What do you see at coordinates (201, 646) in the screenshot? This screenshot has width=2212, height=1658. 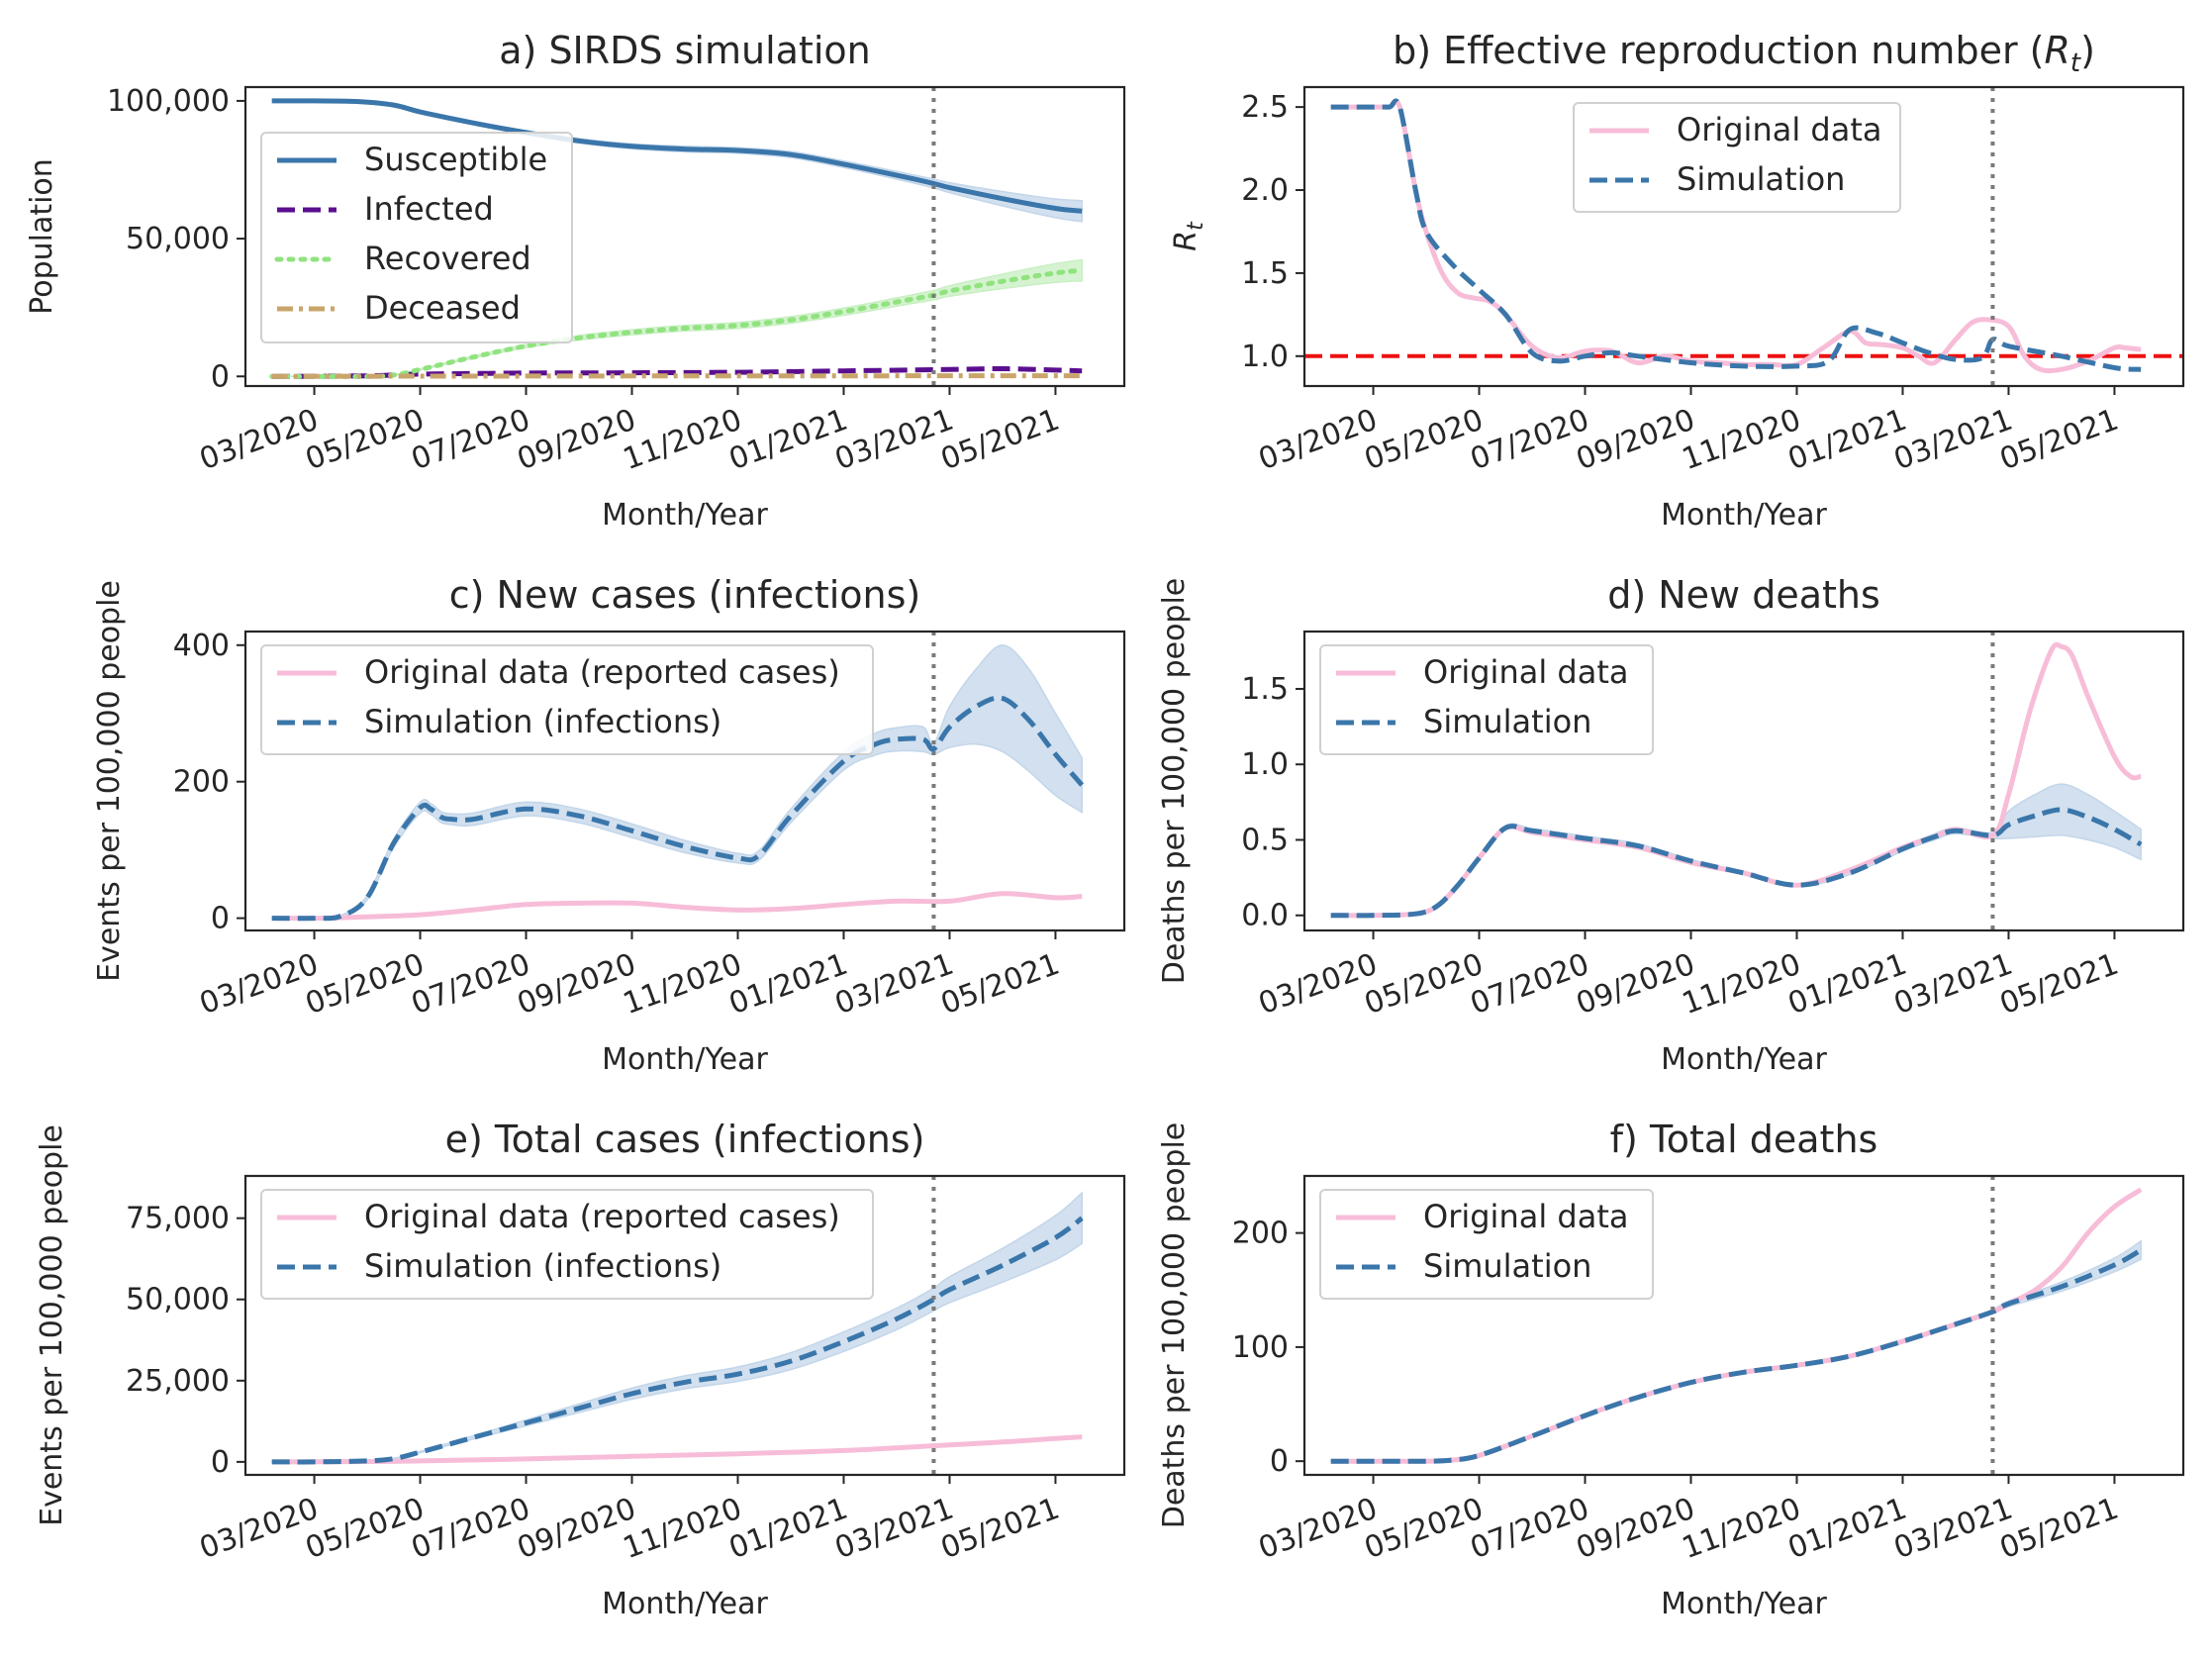 I see `y-tick-label: 400` at bounding box center [201, 646].